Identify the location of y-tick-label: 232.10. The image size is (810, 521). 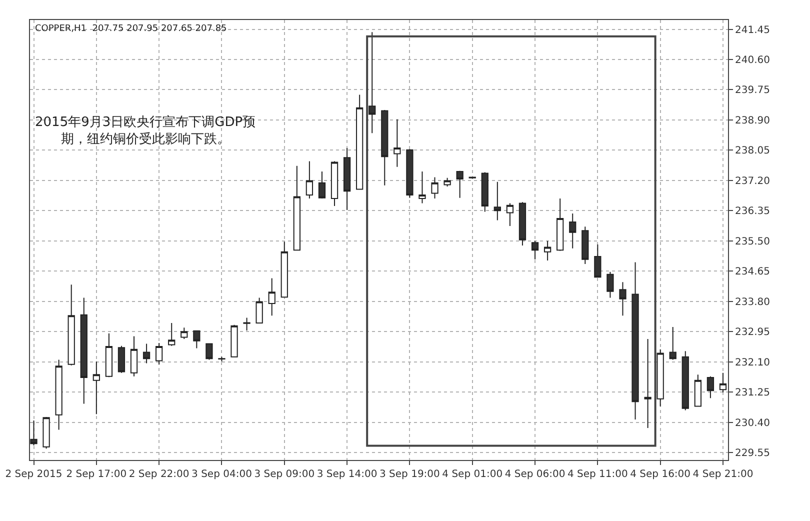
(752, 362).